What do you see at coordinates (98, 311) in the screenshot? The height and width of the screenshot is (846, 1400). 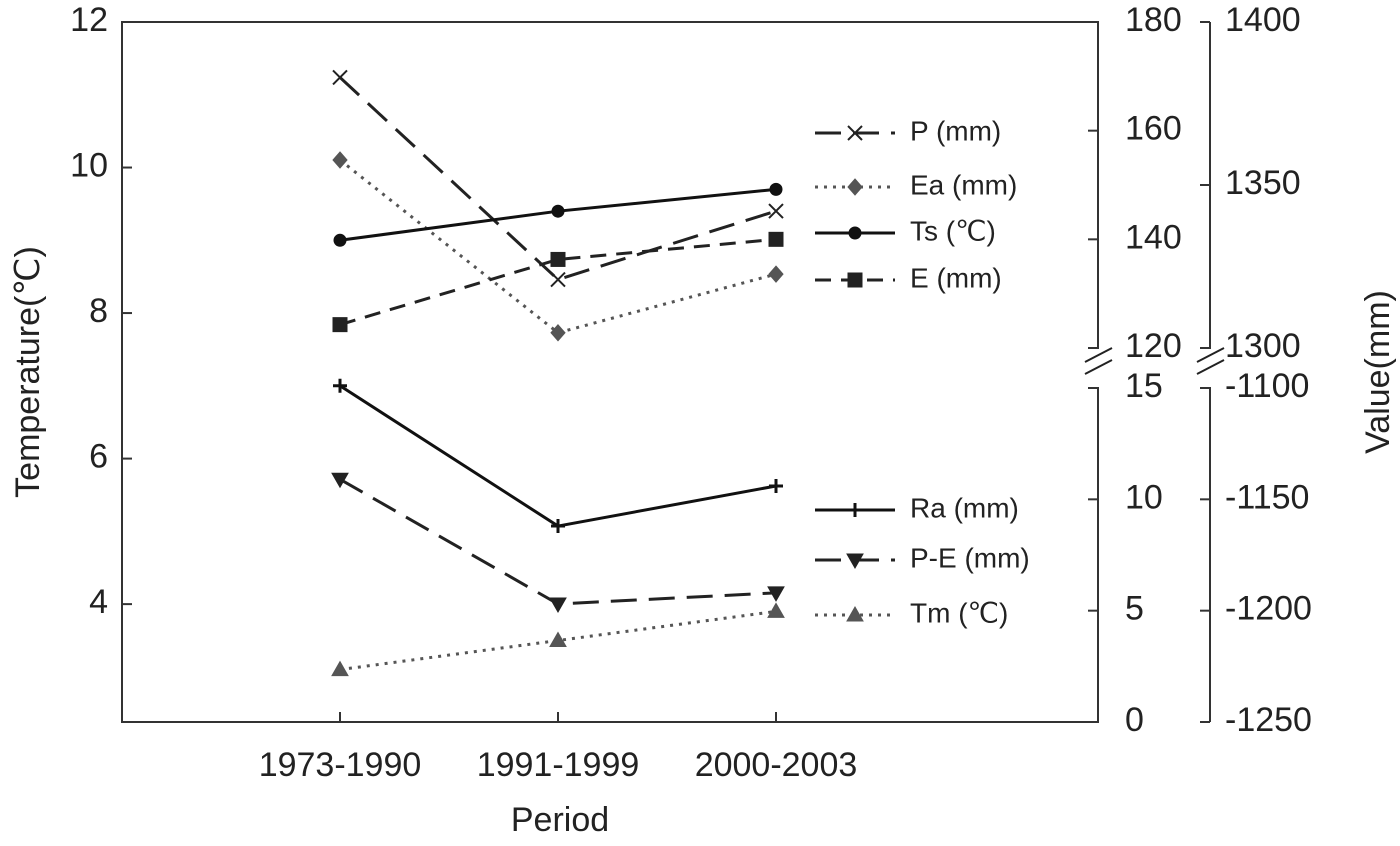 I see `y-tick-label: 8` at bounding box center [98, 311].